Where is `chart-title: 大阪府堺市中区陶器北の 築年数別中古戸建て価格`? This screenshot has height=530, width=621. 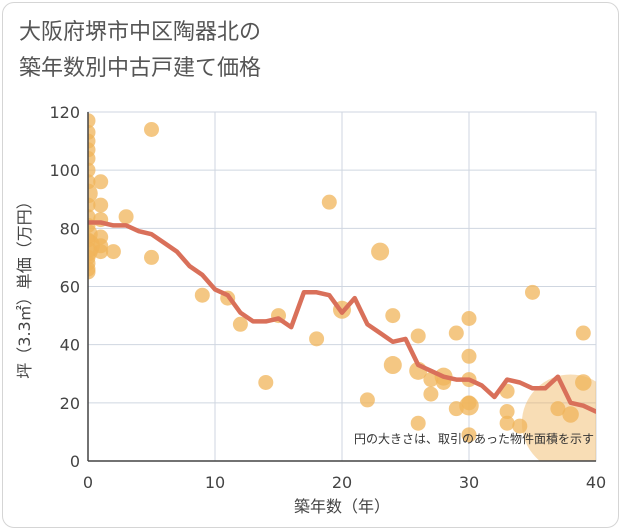
chart-title: 大阪府堺市中区陶器北の 築年数別中古戸建て価格 is located at coordinates (140, 51).